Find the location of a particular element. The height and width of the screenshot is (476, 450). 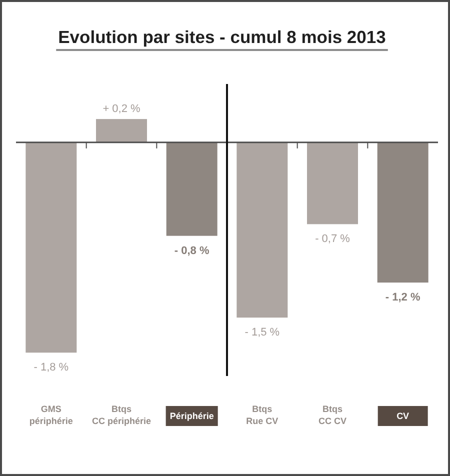

x-tick-label: GMS périphérie is located at coordinates (51, 415).